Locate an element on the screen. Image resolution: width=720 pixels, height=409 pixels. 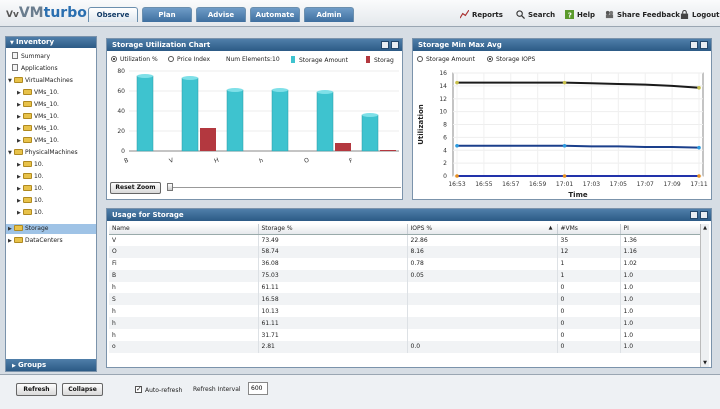
collapse-button: Collapse is located at coordinates (82, 389).